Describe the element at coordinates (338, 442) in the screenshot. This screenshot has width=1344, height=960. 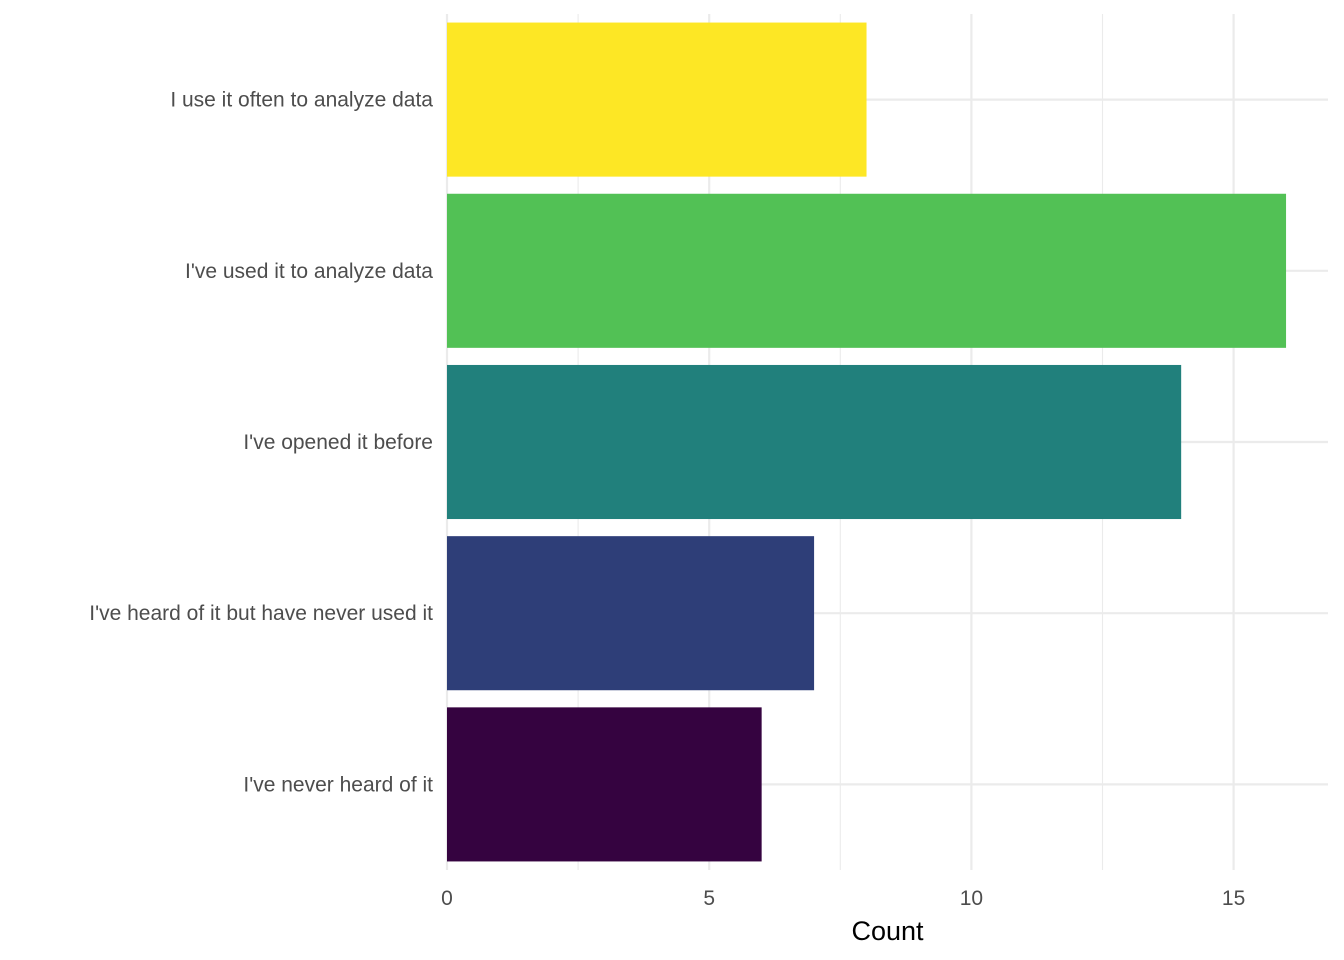
I see `y-tick-label: I've opened it before` at that location.